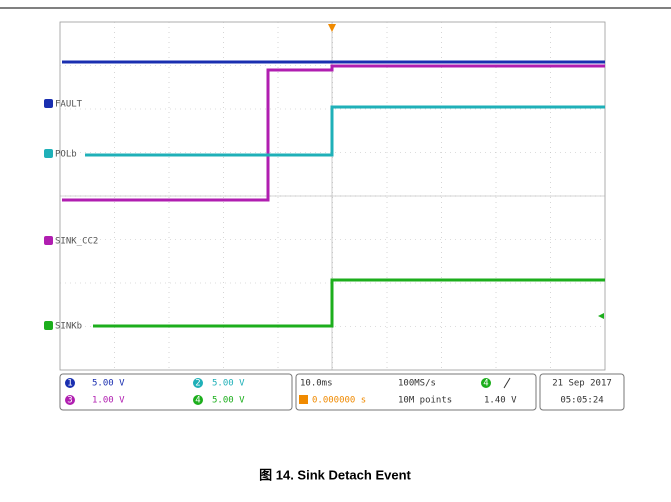 Image resolution: width=671 pixels, height=502 pixels. Describe the element at coordinates (48, 153) in the screenshot. I see `ch2-marker` at that location.